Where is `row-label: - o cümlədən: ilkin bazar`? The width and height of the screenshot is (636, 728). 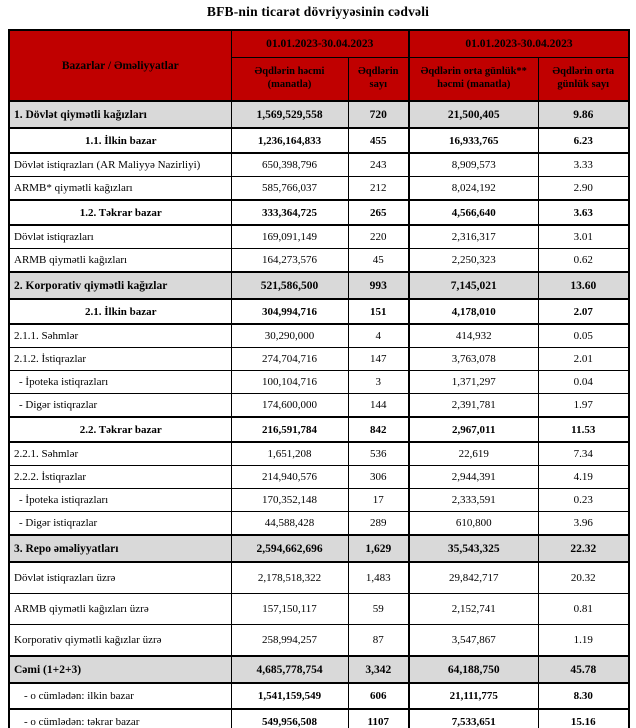
row-label: - o cümlədən: ilkin bazar is located at coordinates (120, 696).